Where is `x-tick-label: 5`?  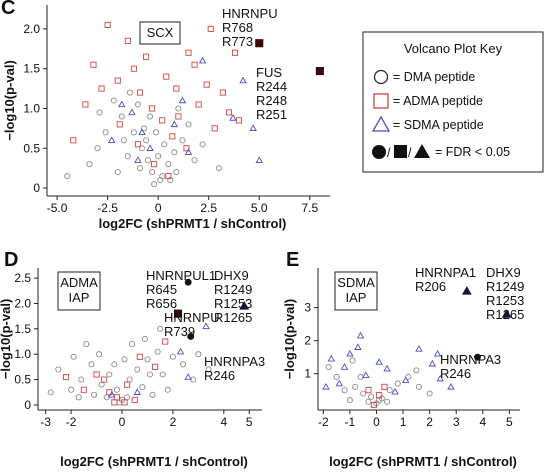 x-tick-label: 5 is located at coordinates (509, 422).